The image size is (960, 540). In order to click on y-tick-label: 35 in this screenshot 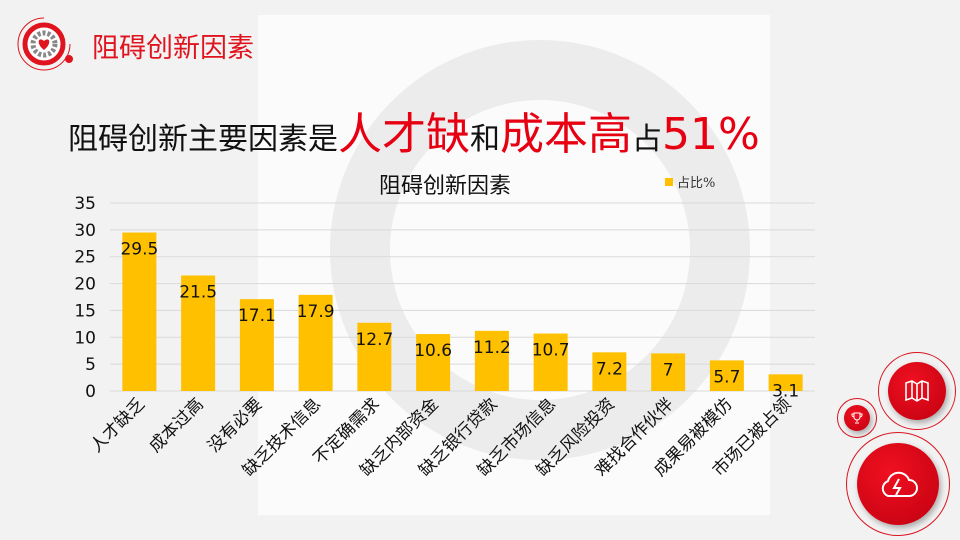, I will do `click(85, 204)`.